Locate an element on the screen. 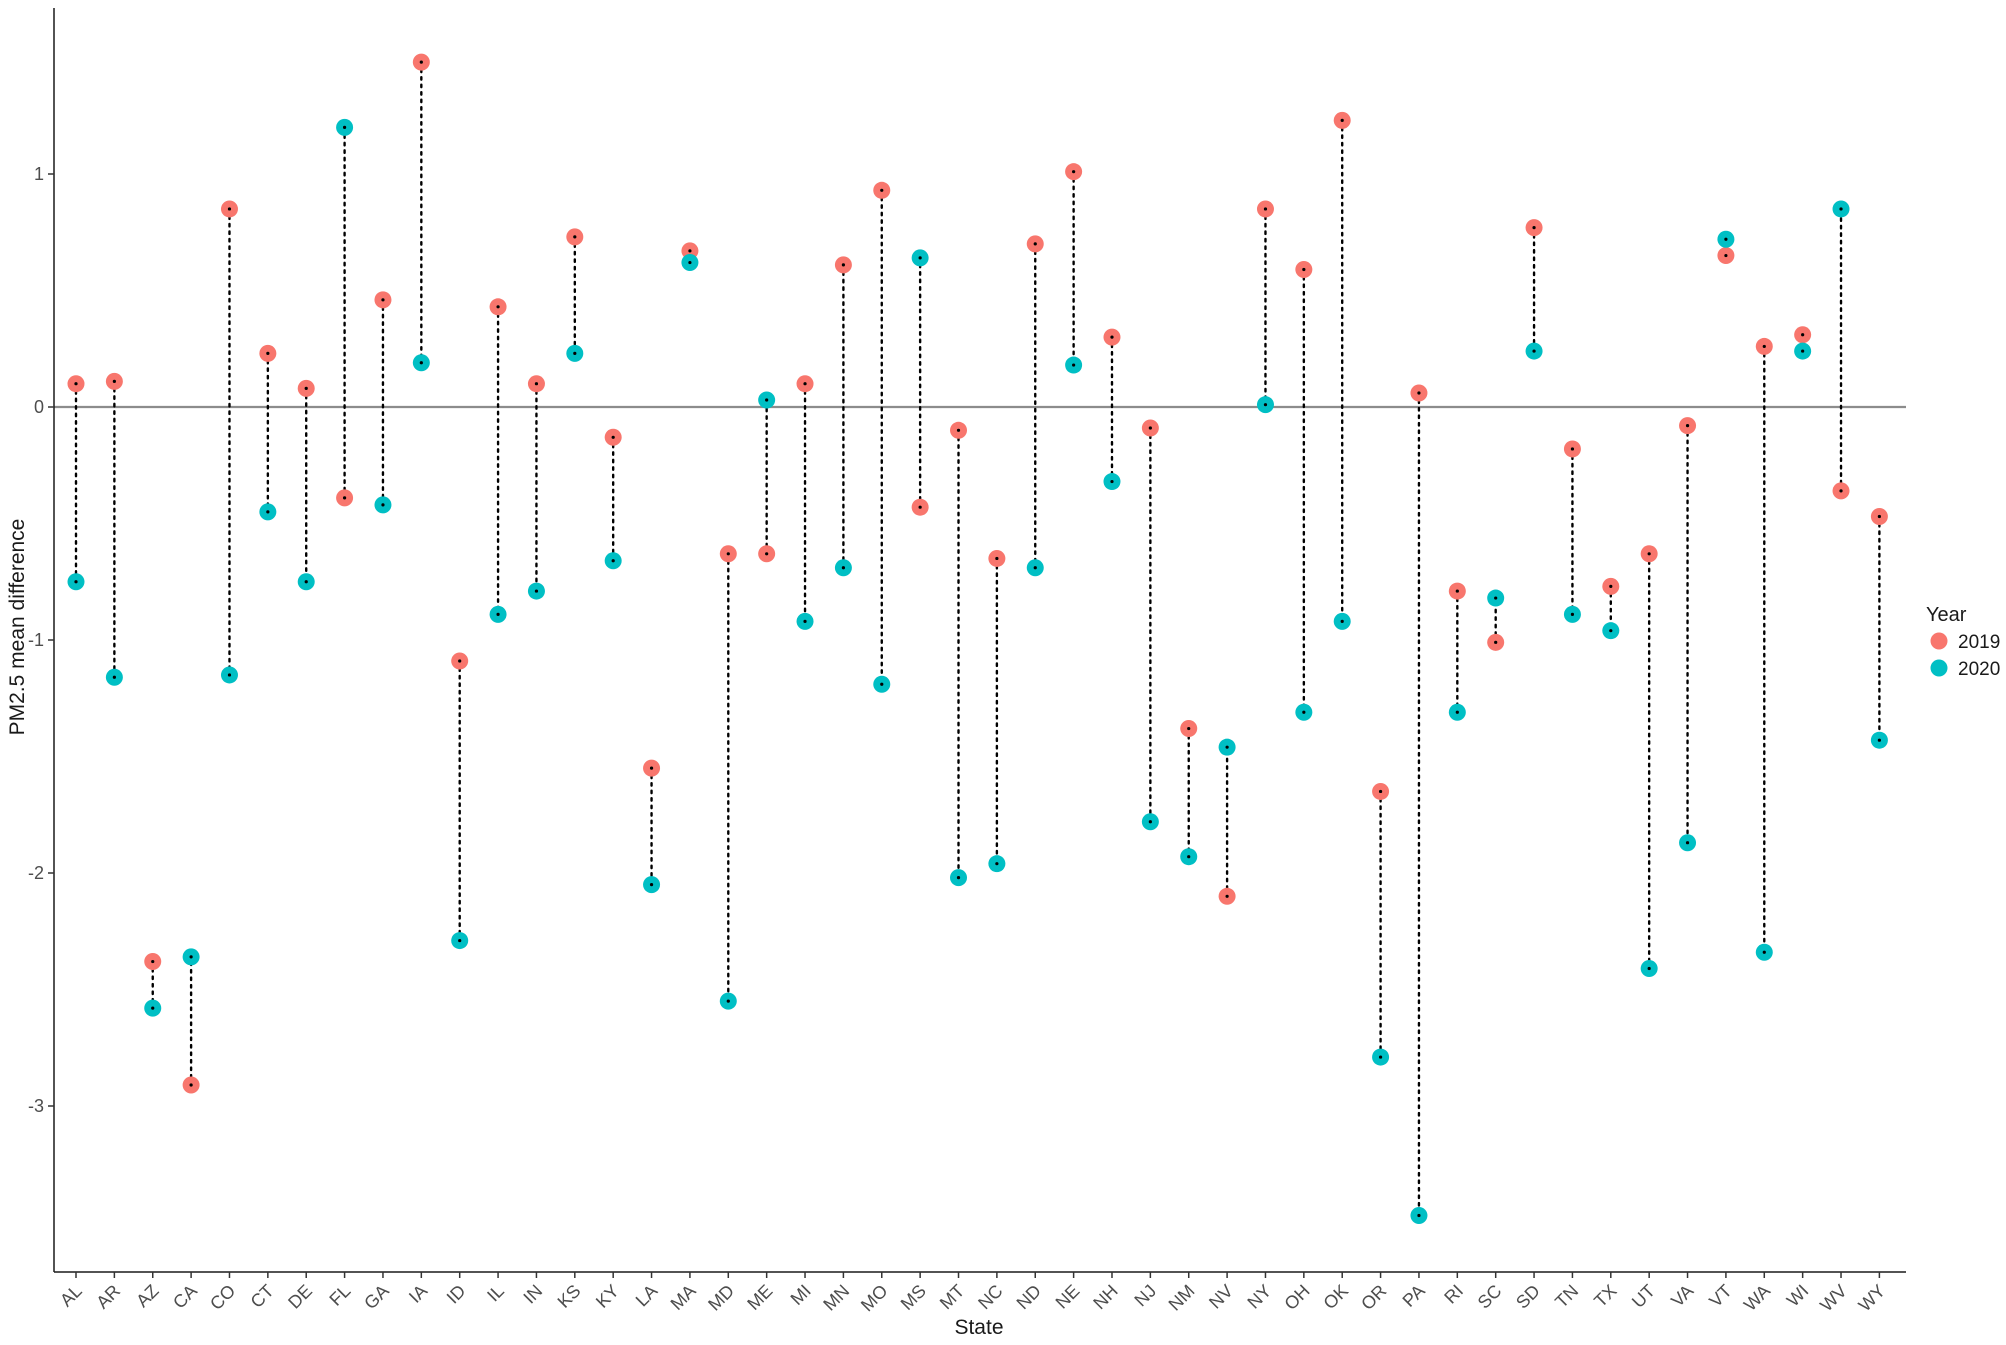 This screenshot has width=2006, height=1345. x-tick-label: UT is located at coordinates (1643, 1296).